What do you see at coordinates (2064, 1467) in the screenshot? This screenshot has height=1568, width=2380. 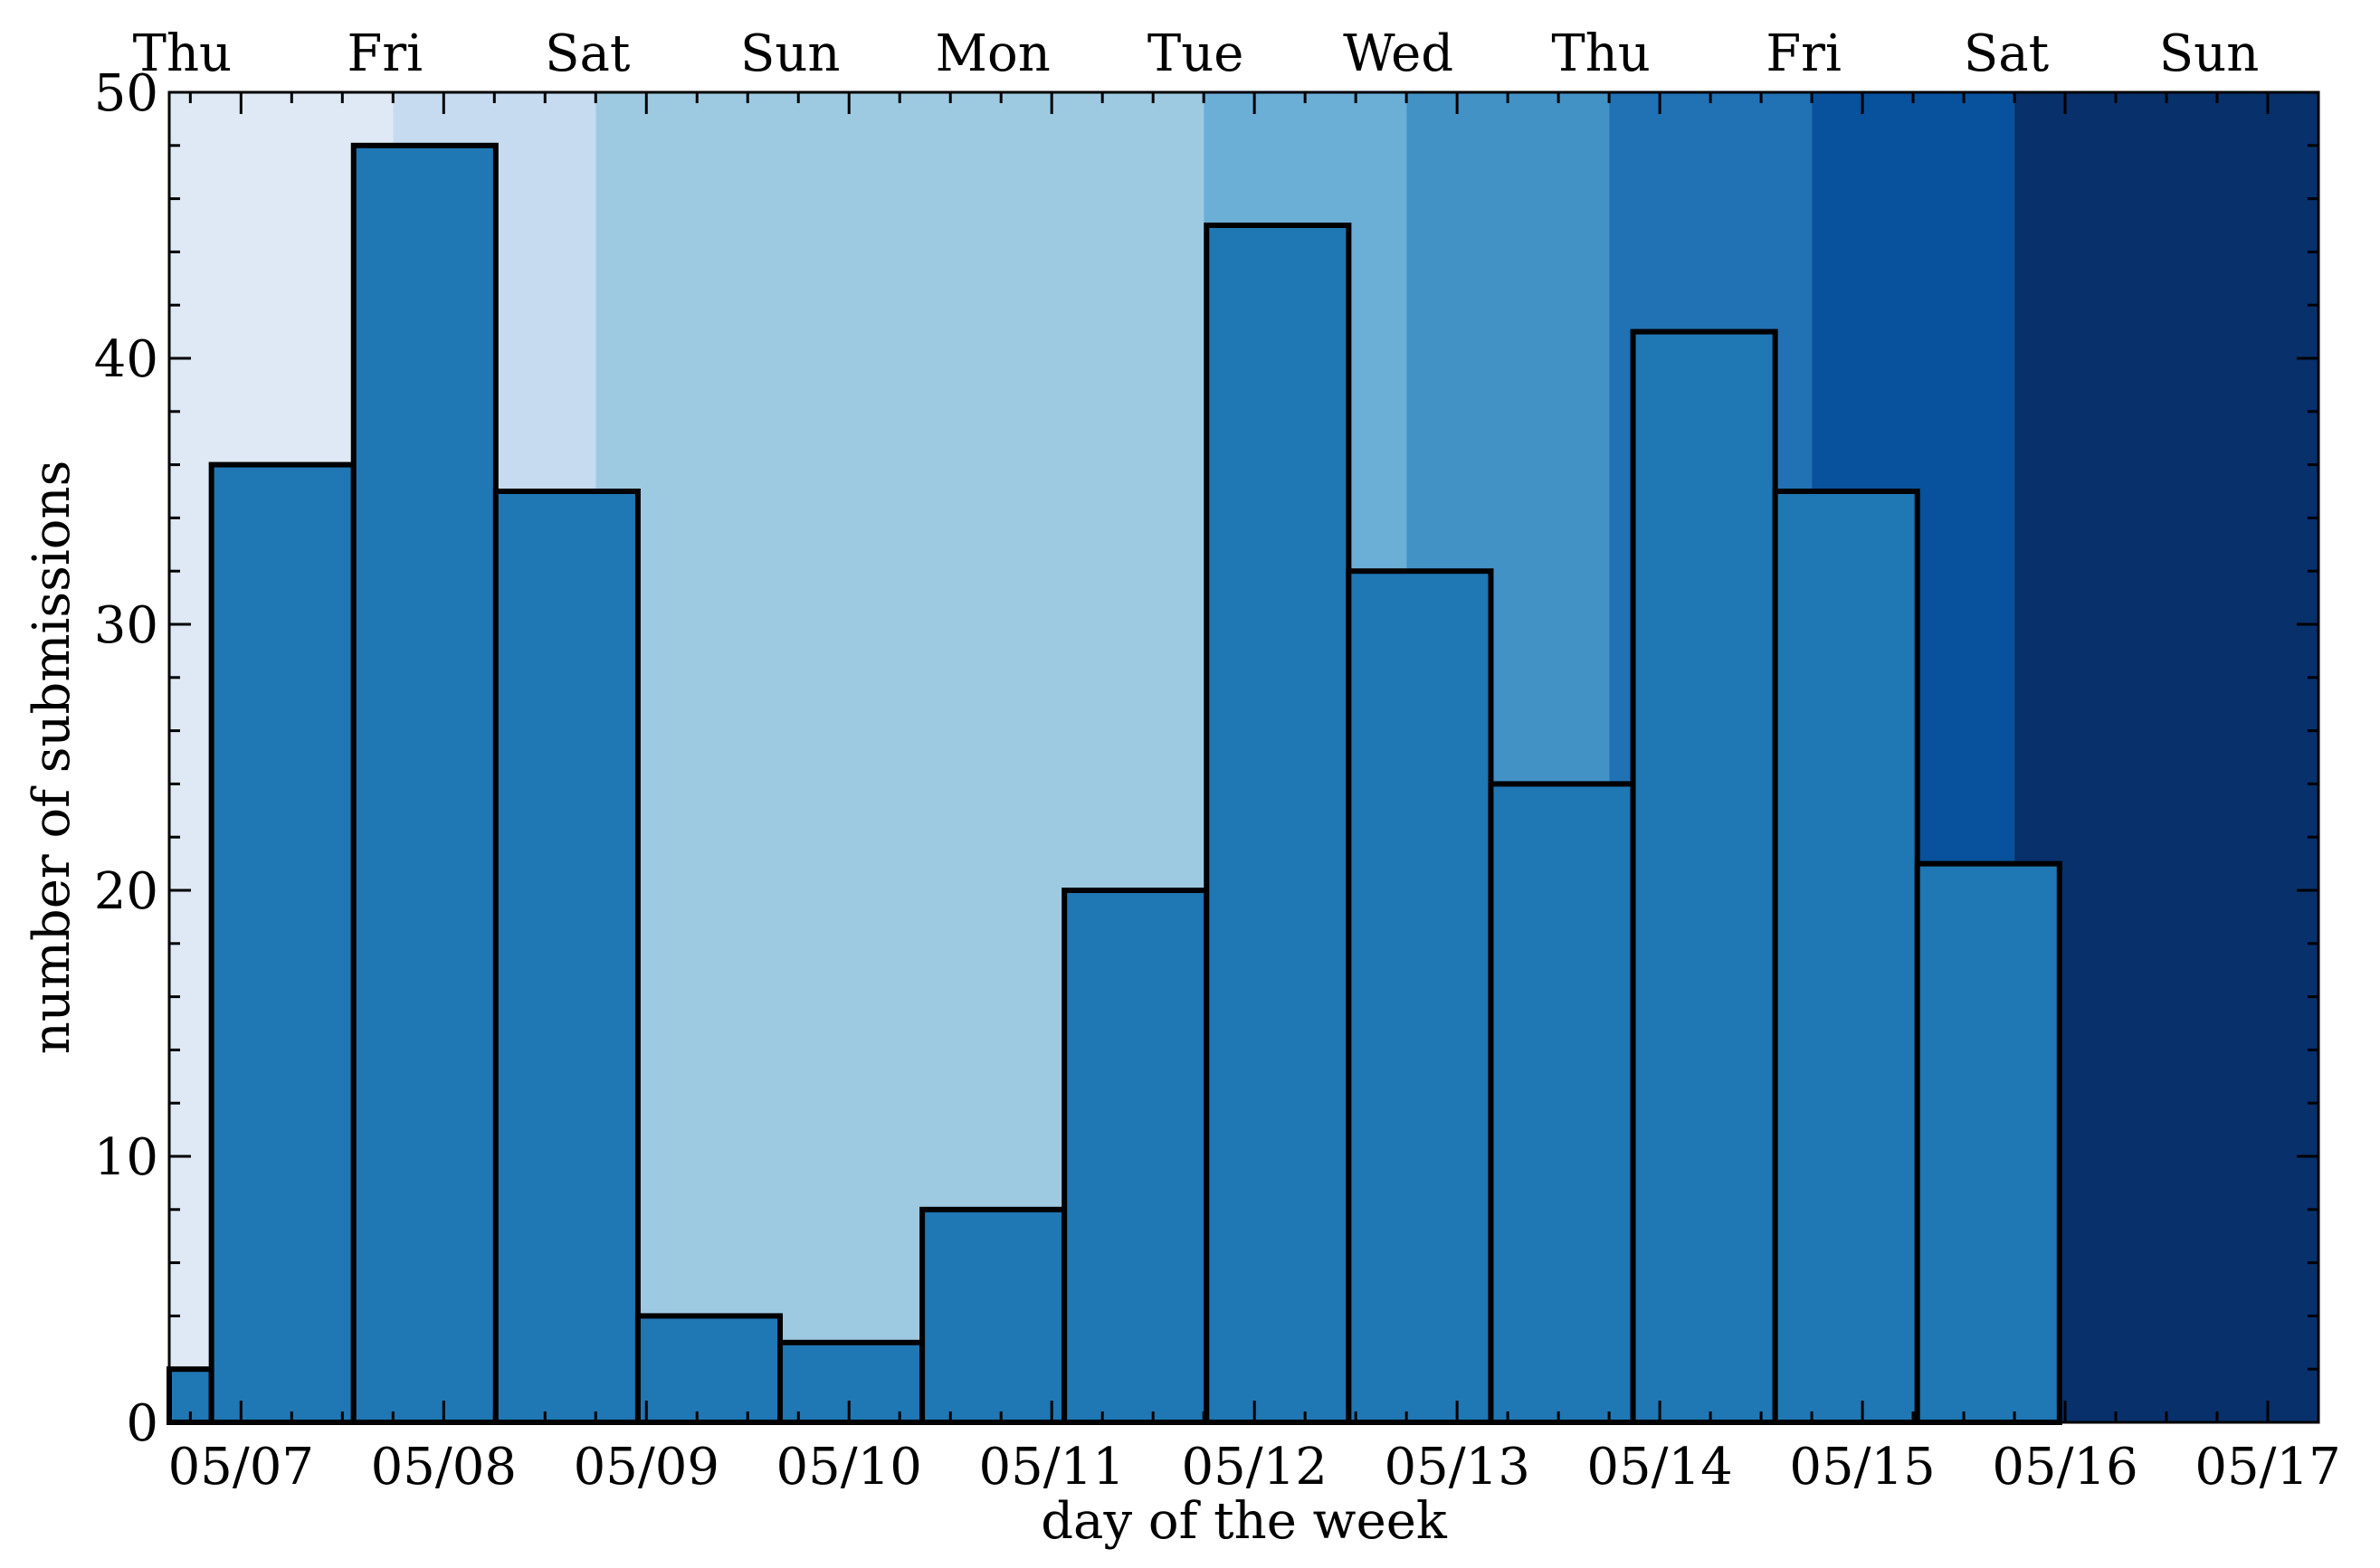 I see `x-date-label: 05/16` at bounding box center [2064, 1467].